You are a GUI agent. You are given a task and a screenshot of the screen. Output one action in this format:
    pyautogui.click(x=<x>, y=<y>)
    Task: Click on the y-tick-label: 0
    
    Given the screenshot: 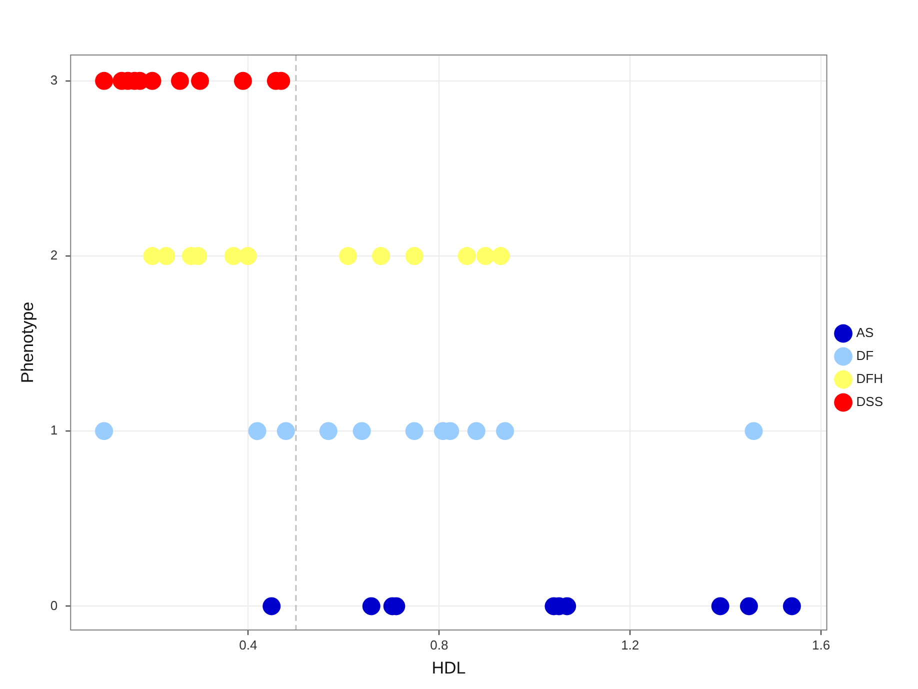 What is the action you would take?
    pyautogui.click(x=54, y=605)
    